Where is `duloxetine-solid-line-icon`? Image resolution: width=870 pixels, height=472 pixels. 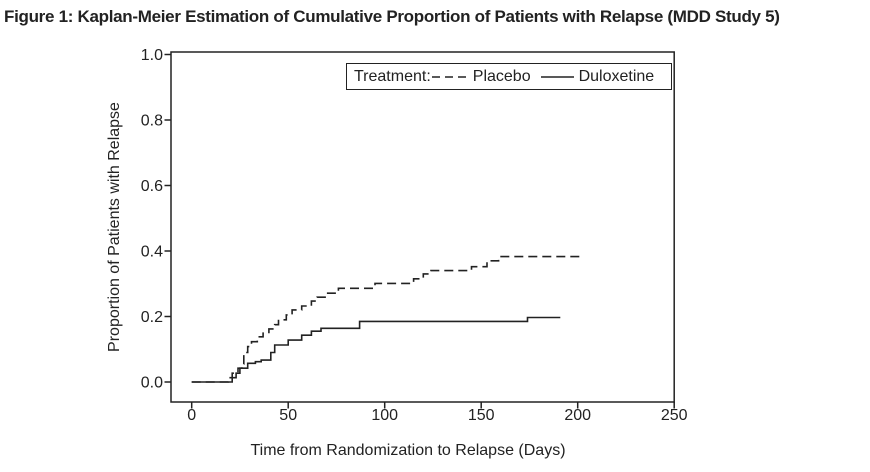 duloxetine-solid-line-icon is located at coordinates (557, 76).